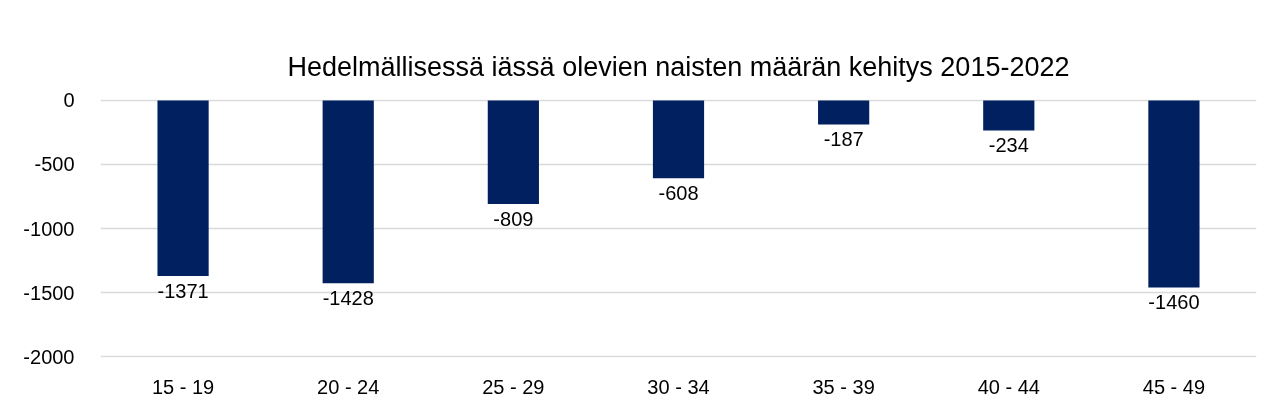 The image size is (1283, 414). What do you see at coordinates (49, 292) in the screenshot?
I see `y-tick-label: -1500` at bounding box center [49, 292].